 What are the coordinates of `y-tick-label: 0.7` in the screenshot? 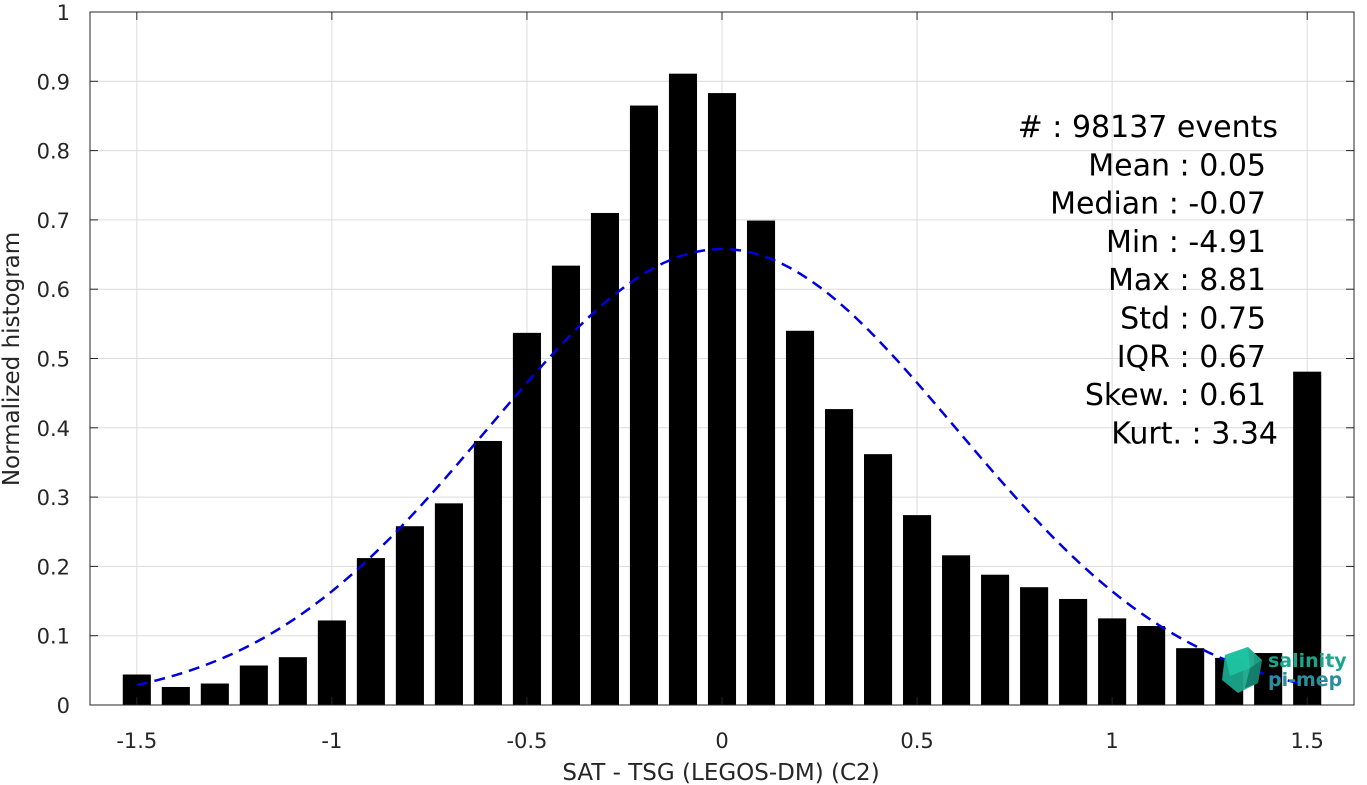 It's located at (53, 221).